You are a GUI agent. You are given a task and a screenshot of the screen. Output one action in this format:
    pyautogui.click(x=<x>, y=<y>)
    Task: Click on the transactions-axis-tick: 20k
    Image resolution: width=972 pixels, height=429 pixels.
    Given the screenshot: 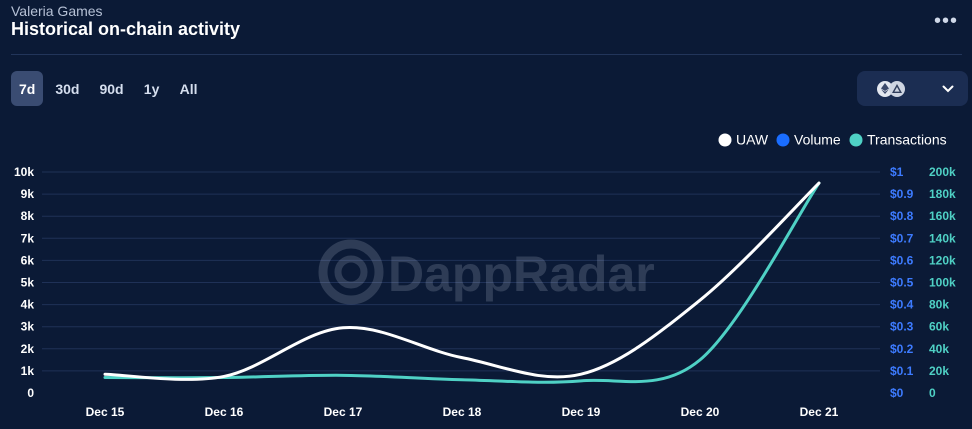 What is the action you would take?
    pyautogui.click(x=939, y=371)
    